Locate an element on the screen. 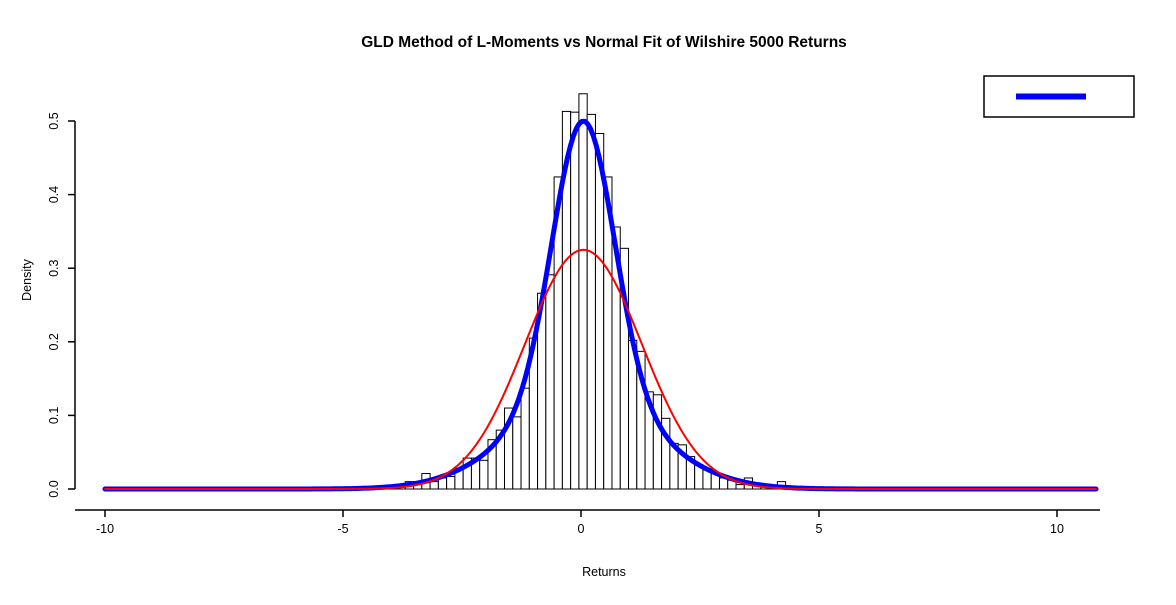 This screenshot has width=1176, height=605. y-axis-label: Density is located at coordinates (27, 279).